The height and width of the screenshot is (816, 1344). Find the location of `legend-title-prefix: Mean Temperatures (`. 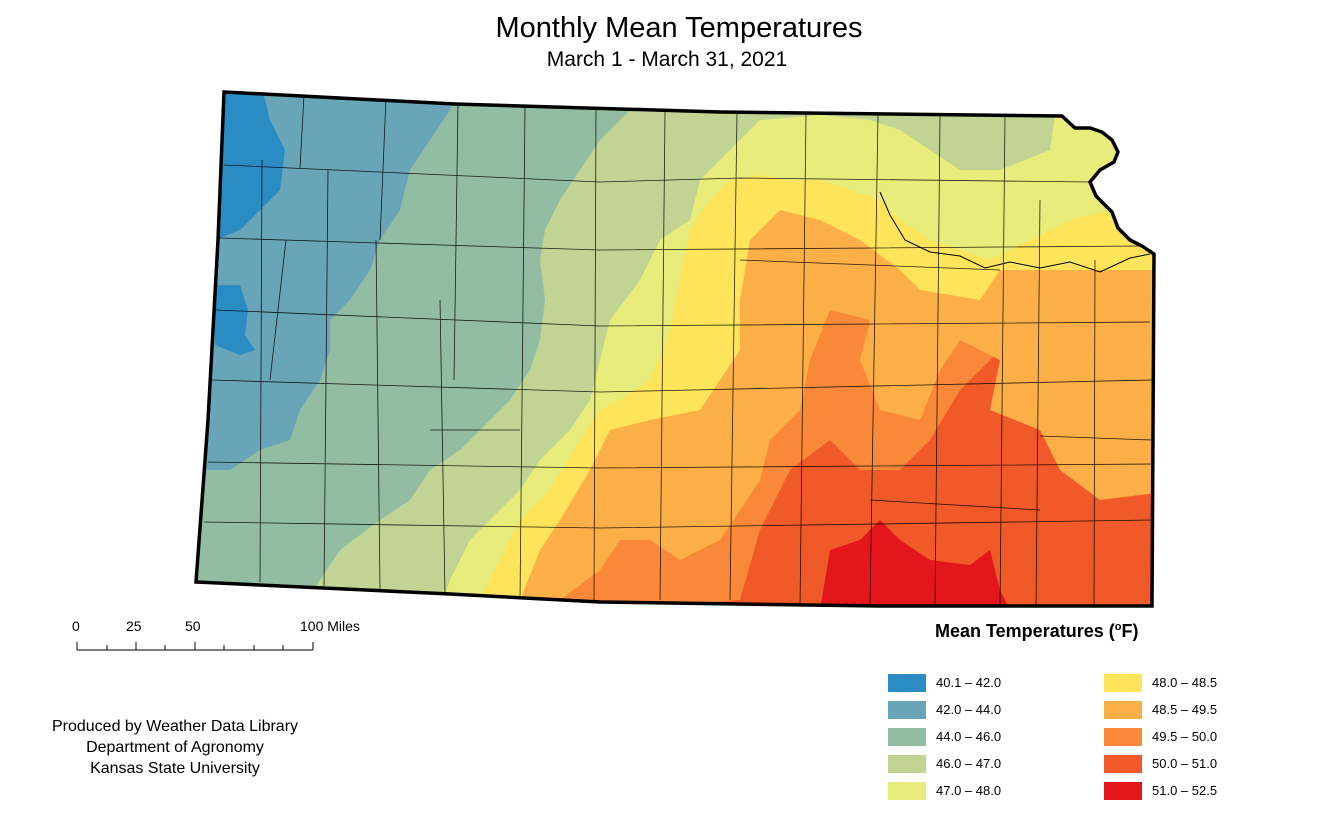

legend-title-prefix: Mean Temperatures ( is located at coordinates (1025, 631).